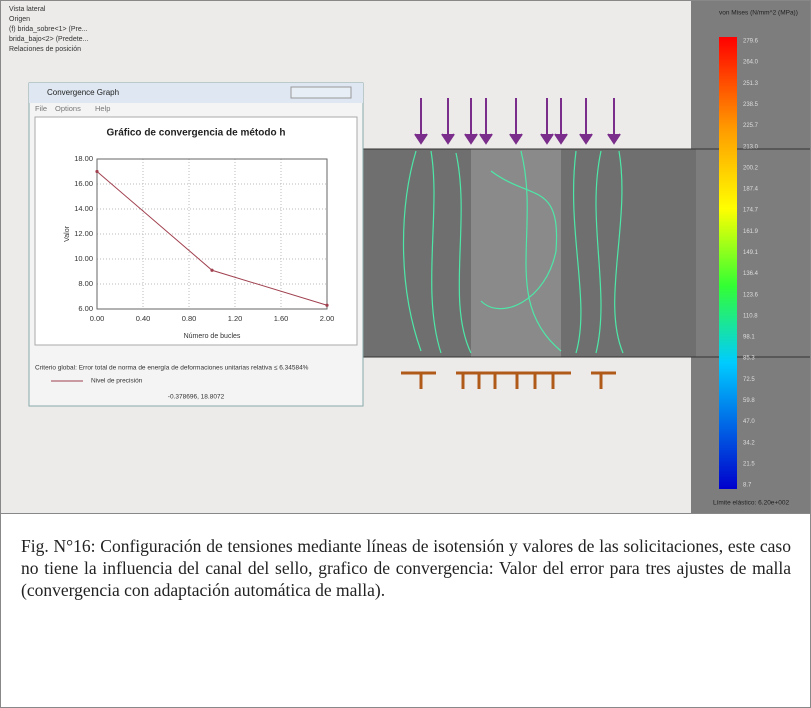 This screenshot has height=708, width=811. I want to click on menu-item: Options, so click(68, 108).